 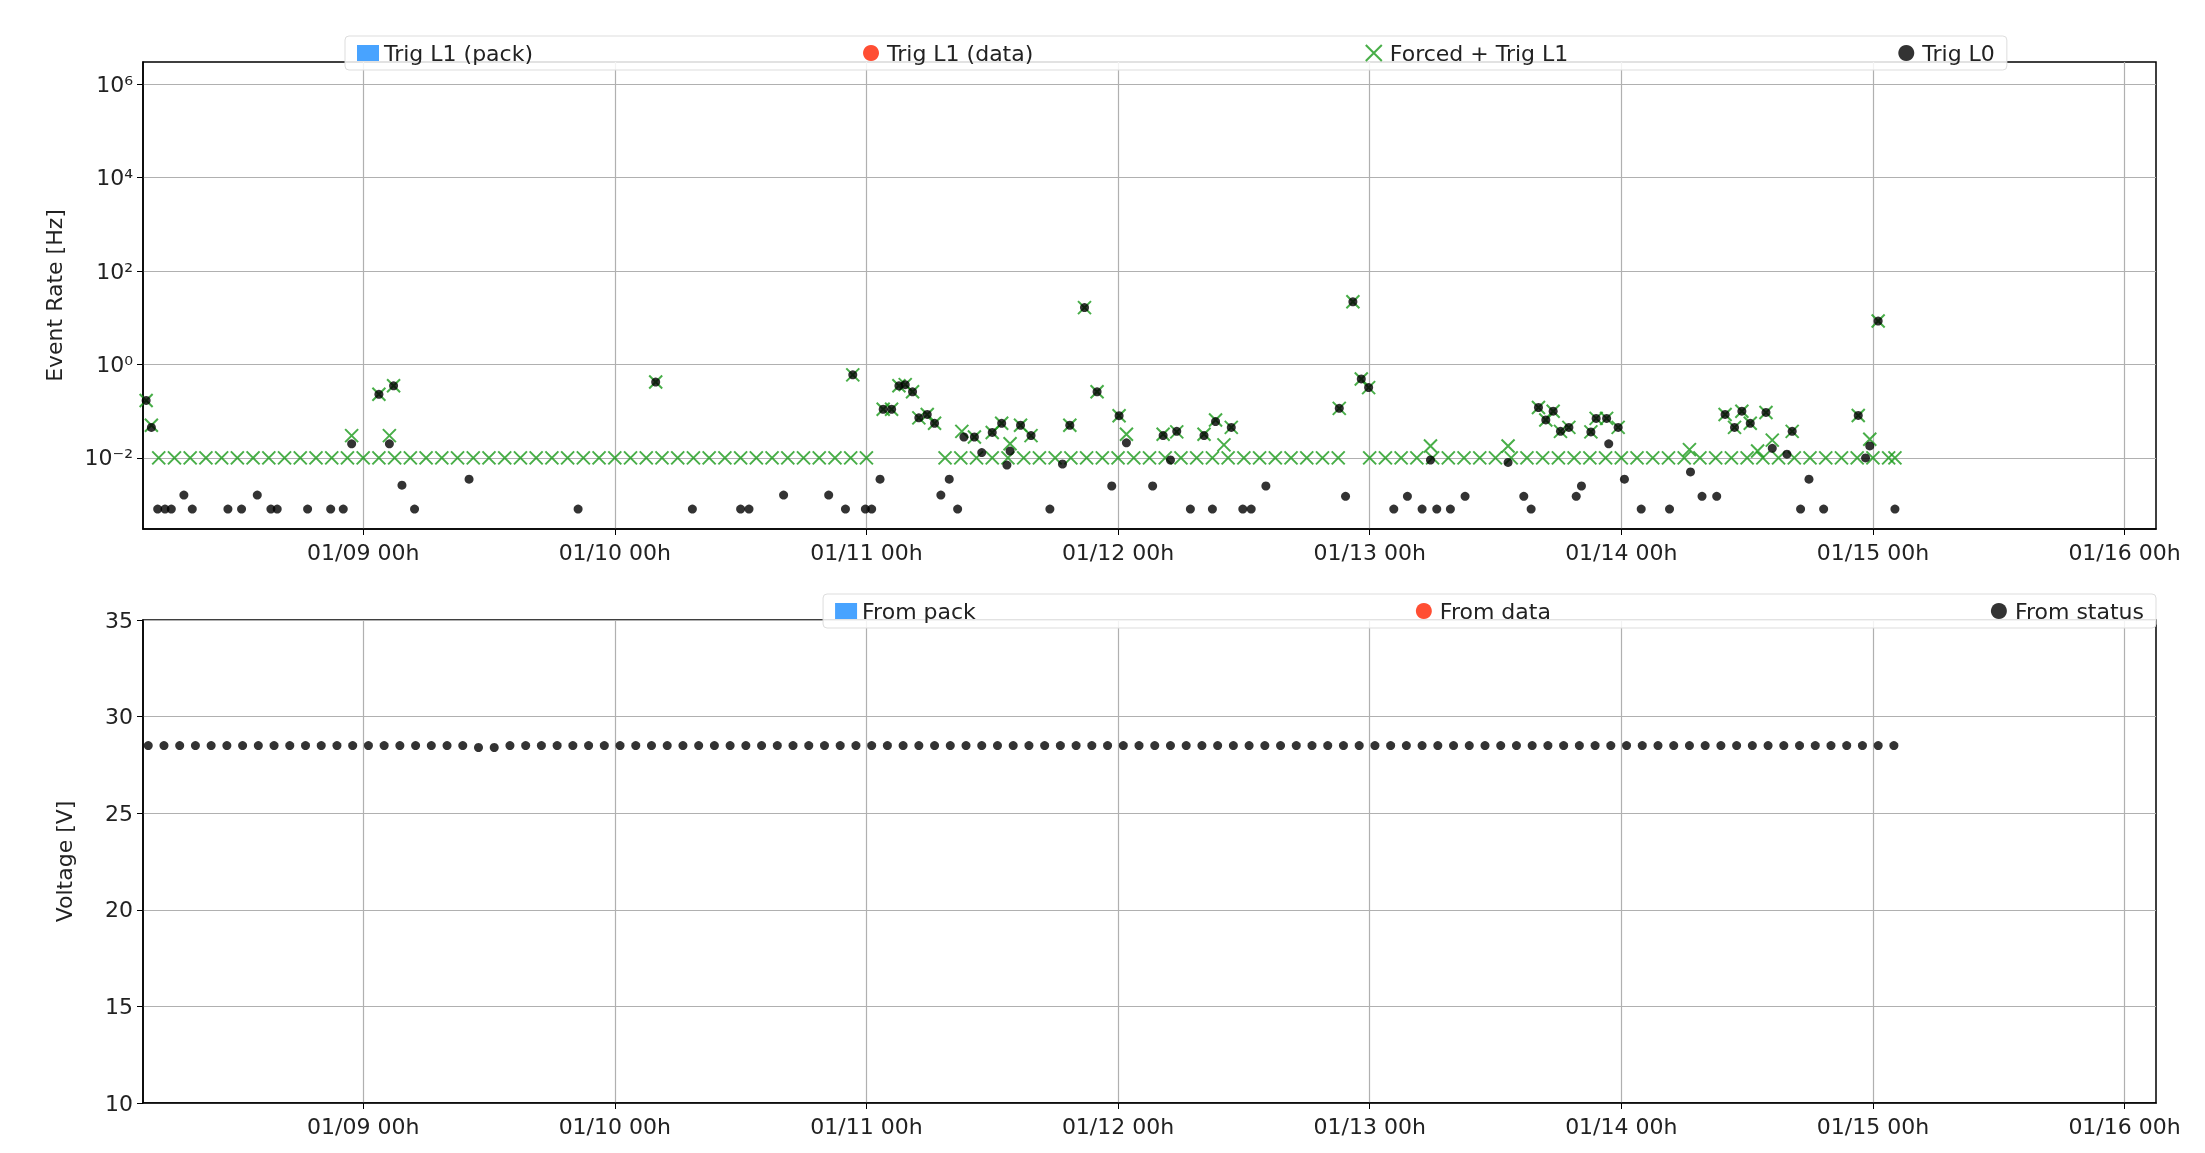 I want to click on y-tick-label: 10⁻², so click(x=108, y=458).